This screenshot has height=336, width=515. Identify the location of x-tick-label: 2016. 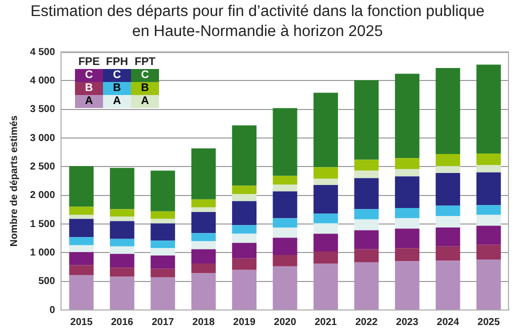
(122, 322).